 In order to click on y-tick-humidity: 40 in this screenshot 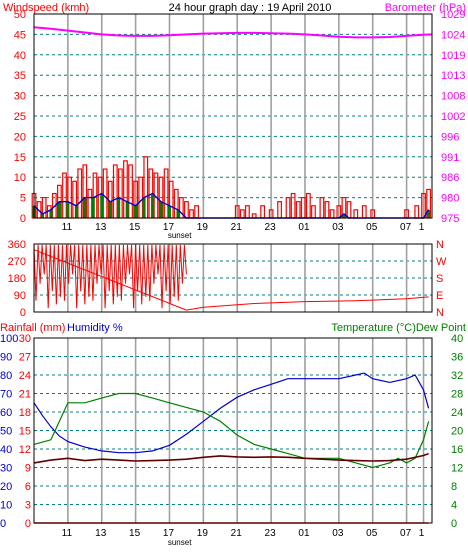, I will do `click(6, 450)`.